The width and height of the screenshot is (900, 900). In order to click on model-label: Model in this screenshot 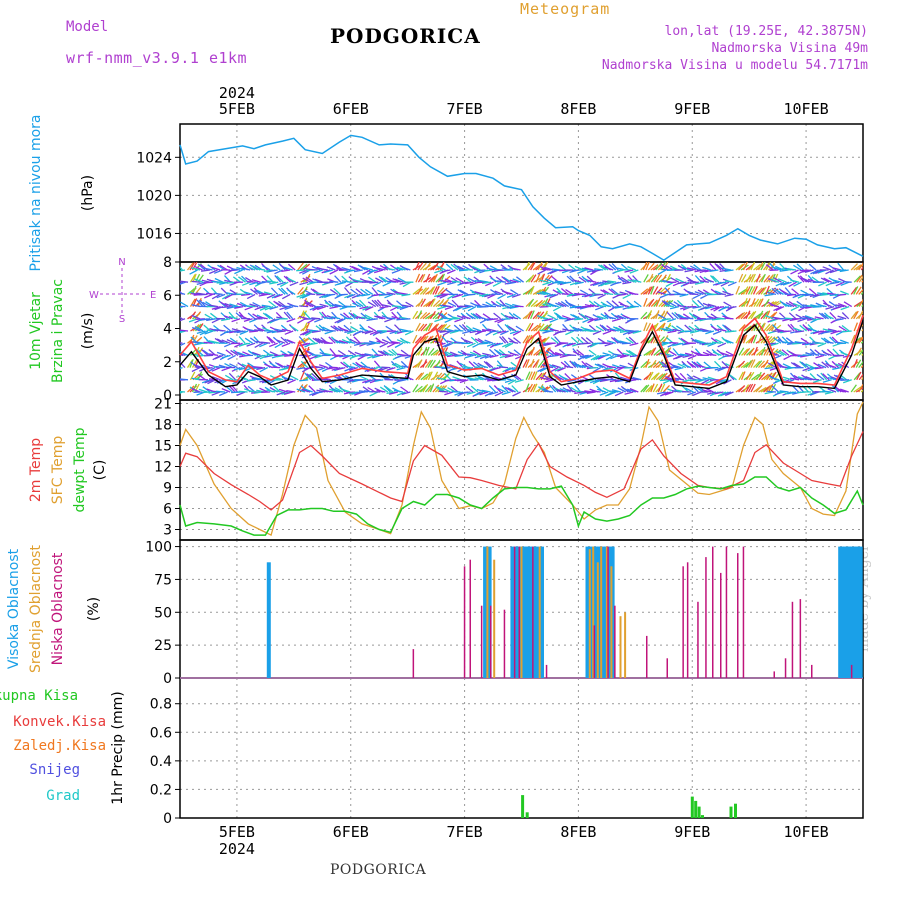, I will do `click(87, 27)`.